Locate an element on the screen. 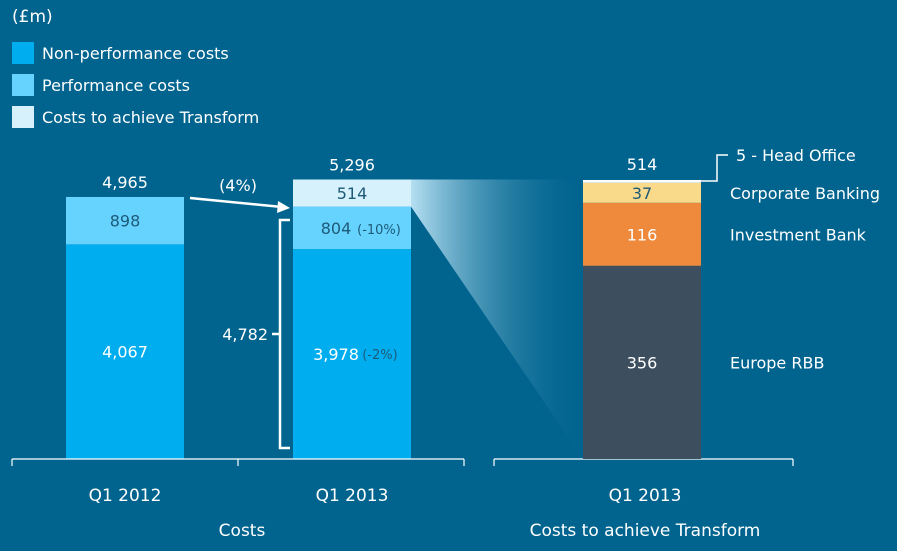 This screenshot has width=897, height=551. total-label: 514 is located at coordinates (642, 164).